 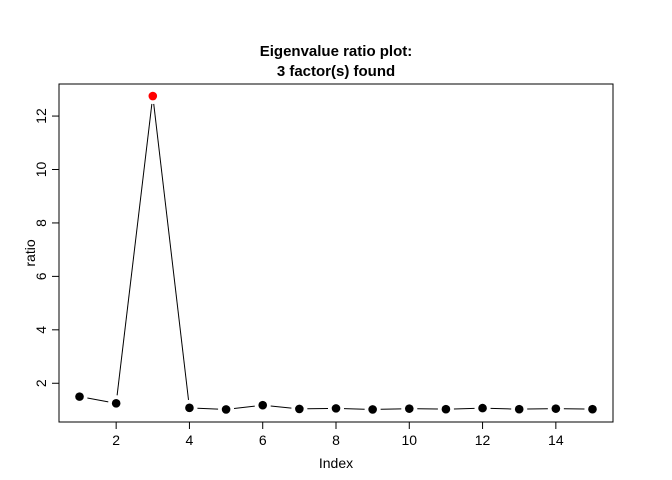 What do you see at coordinates (409, 440) in the screenshot?
I see `x-tick-label: 10` at bounding box center [409, 440].